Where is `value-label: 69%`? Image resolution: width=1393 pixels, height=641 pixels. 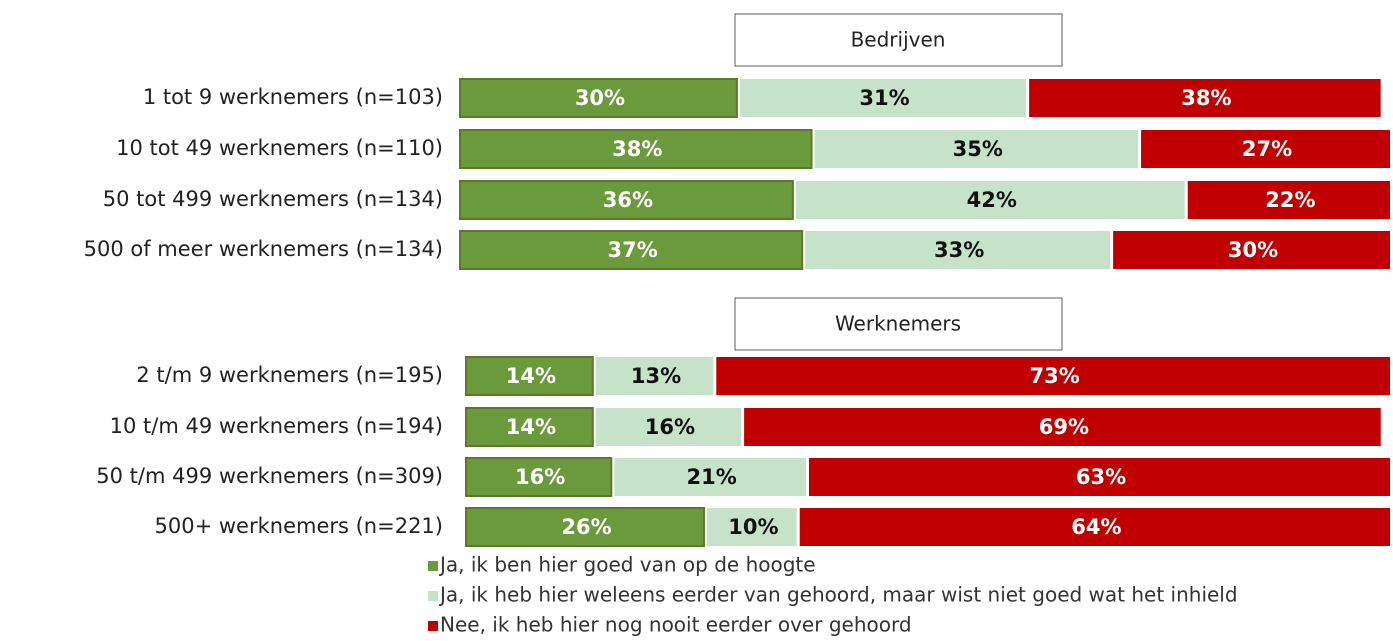
value-label: 69% is located at coordinates (1064, 427).